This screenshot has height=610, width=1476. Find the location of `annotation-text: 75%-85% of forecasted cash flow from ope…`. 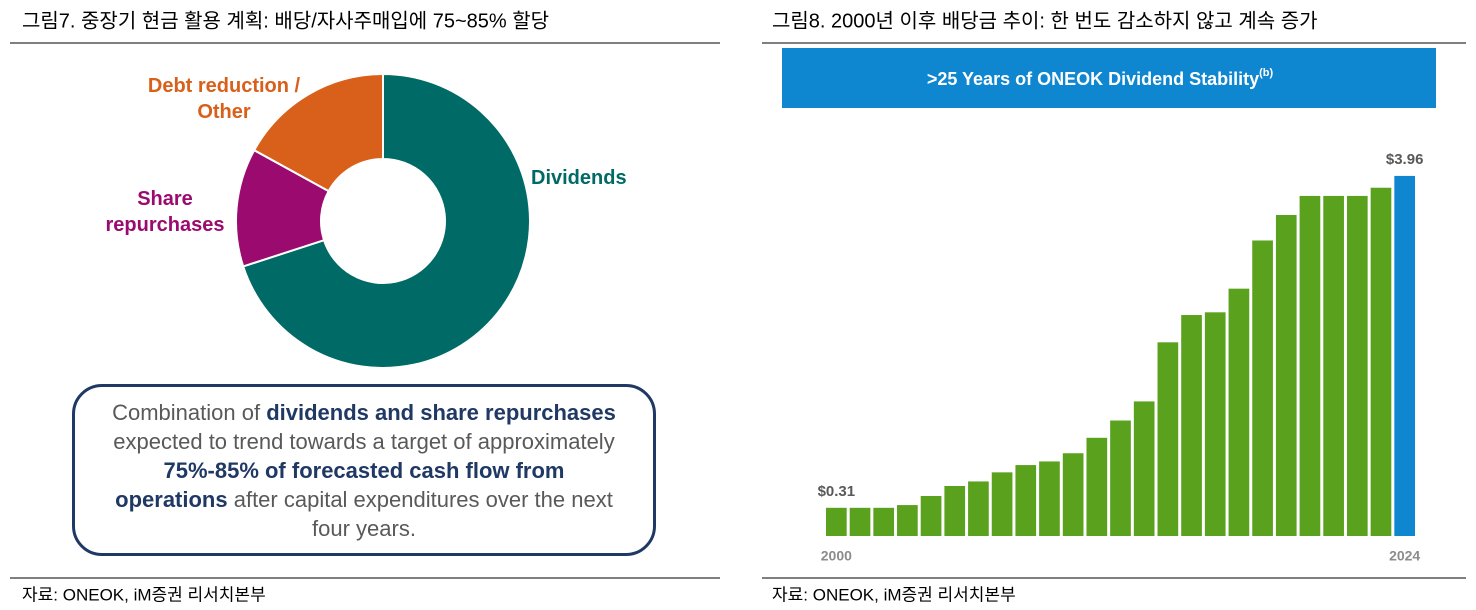

annotation-text: 75%-85% of forecasted cash flow from ope… is located at coordinates (340, 484).